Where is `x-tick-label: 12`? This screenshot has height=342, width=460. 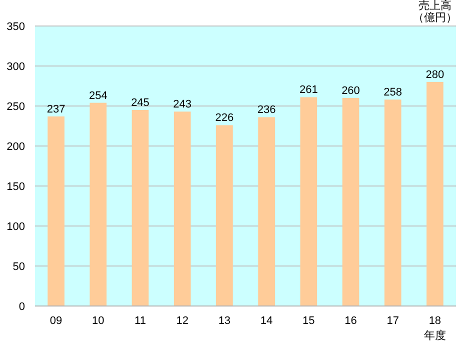
x-tick-label: 12 is located at coordinates (182, 321).